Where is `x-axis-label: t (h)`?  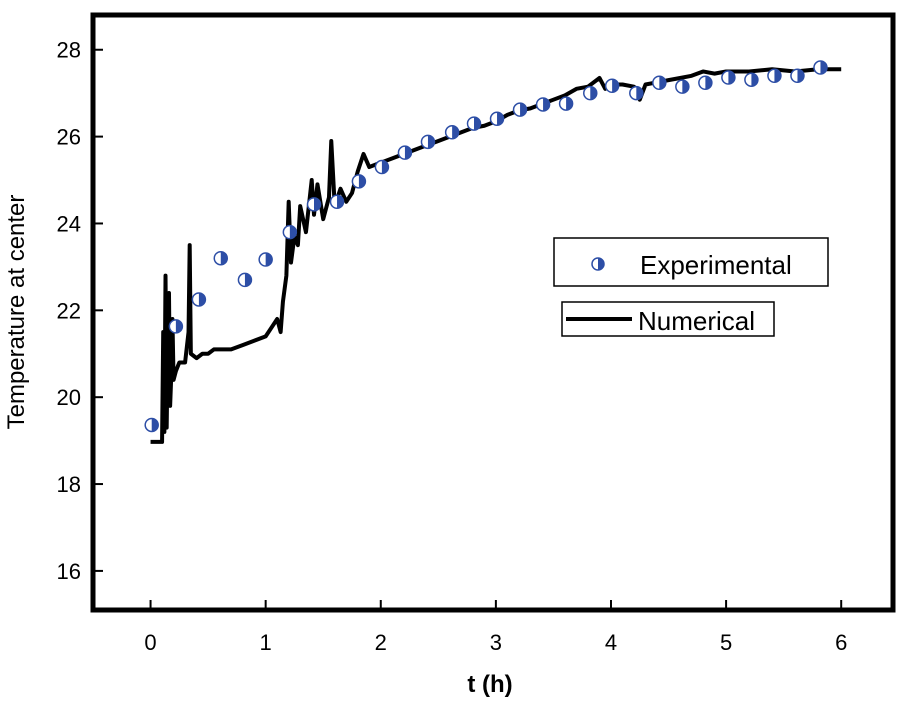
x-axis-label: t (h) is located at coordinates (489, 684).